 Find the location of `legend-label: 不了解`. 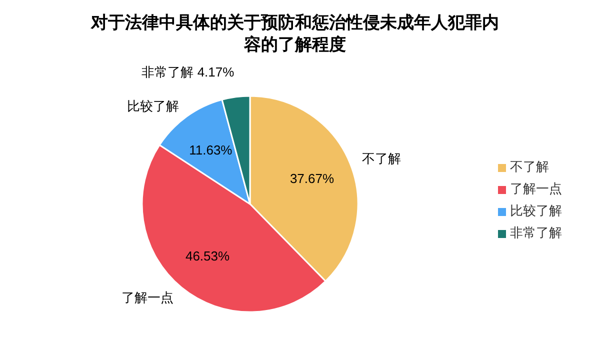

legend-label: 不了解 is located at coordinates (529, 166).